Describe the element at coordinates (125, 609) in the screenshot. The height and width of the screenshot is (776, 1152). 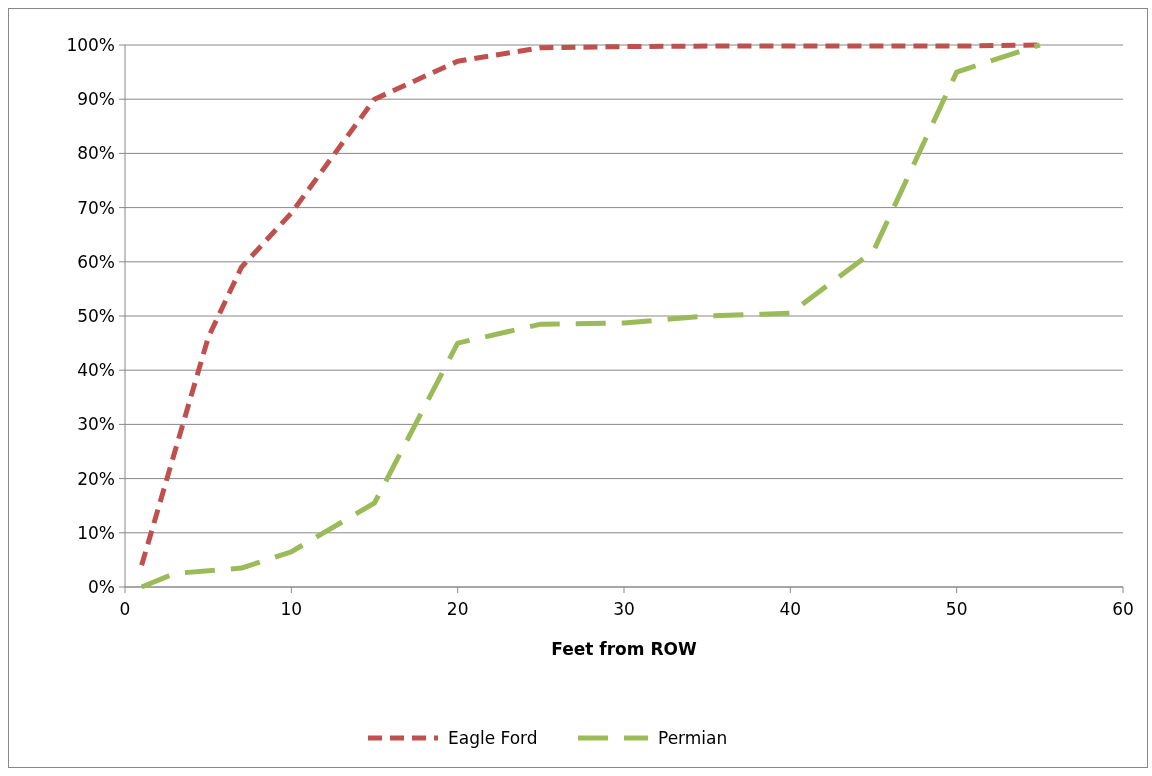
I see `x-tick-label: 0` at that location.